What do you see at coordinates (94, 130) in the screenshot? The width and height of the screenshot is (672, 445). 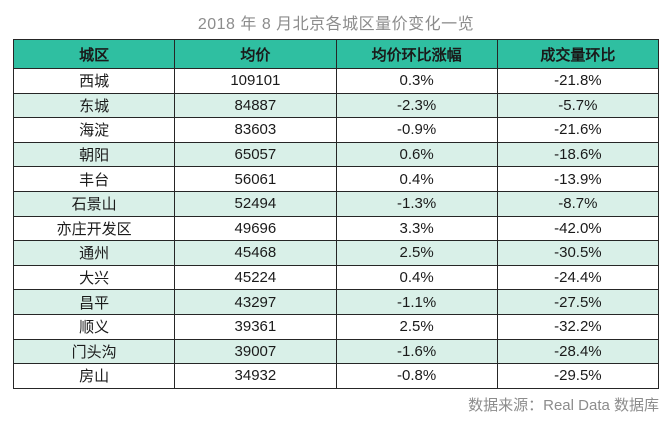 I see `table-cell: 海淀` at bounding box center [94, 130].